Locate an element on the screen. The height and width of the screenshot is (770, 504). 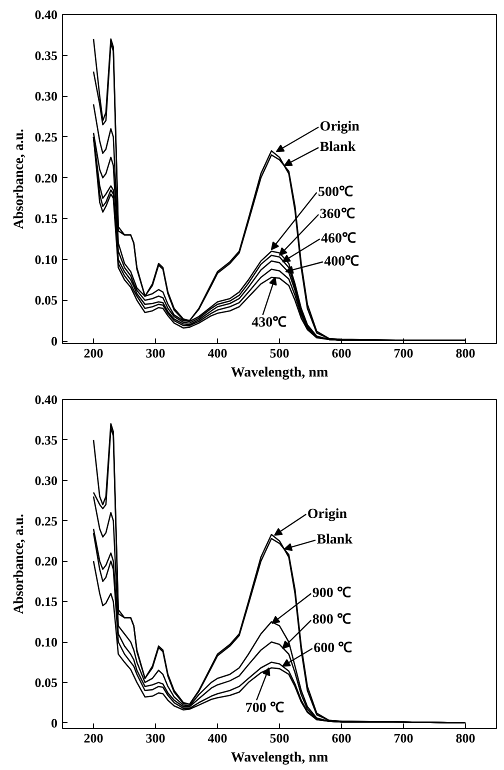
annotation: 600 ℃ is located at coordinates (333, 648).